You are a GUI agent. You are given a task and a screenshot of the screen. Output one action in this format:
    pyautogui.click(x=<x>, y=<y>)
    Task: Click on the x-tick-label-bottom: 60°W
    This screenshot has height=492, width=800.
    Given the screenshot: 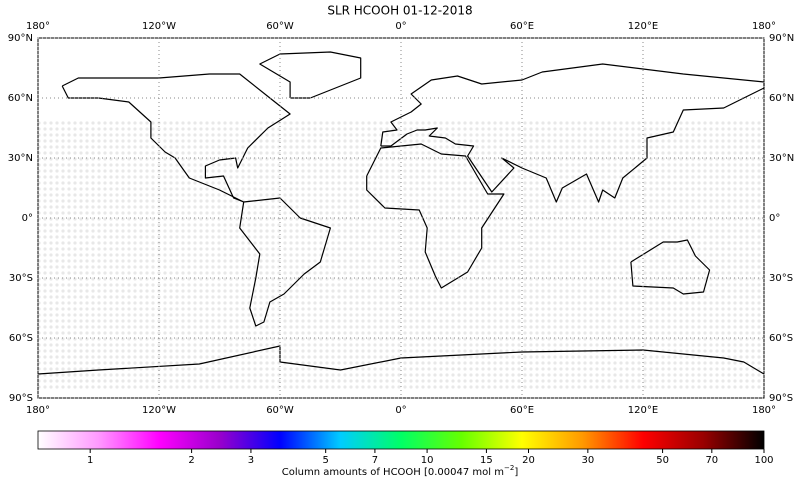 What is the action you would take?
    pyautogui.click(x=280, y=410)
    